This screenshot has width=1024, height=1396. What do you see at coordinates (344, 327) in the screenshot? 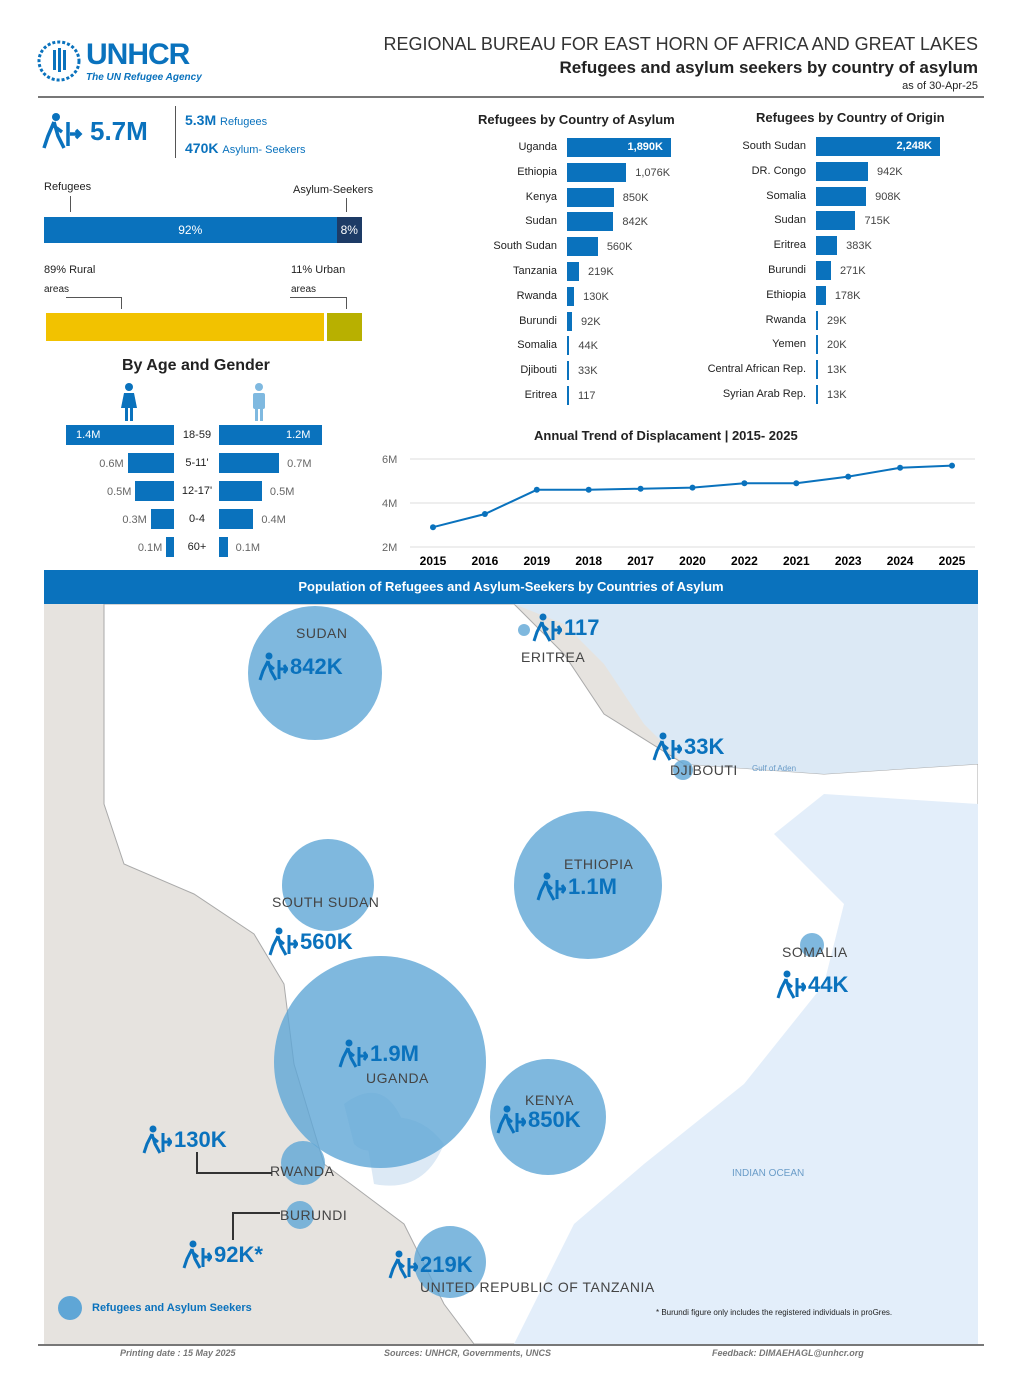
I see `urban-share` at bounding box center [344, 327].